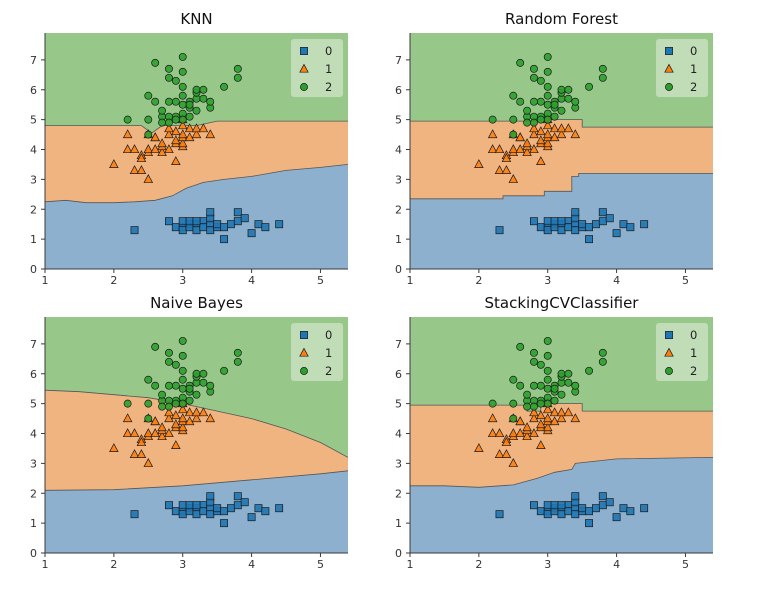 This screenshot has width=759, height=593. I want to click on legend-label-0: 0, so click(693, 335).